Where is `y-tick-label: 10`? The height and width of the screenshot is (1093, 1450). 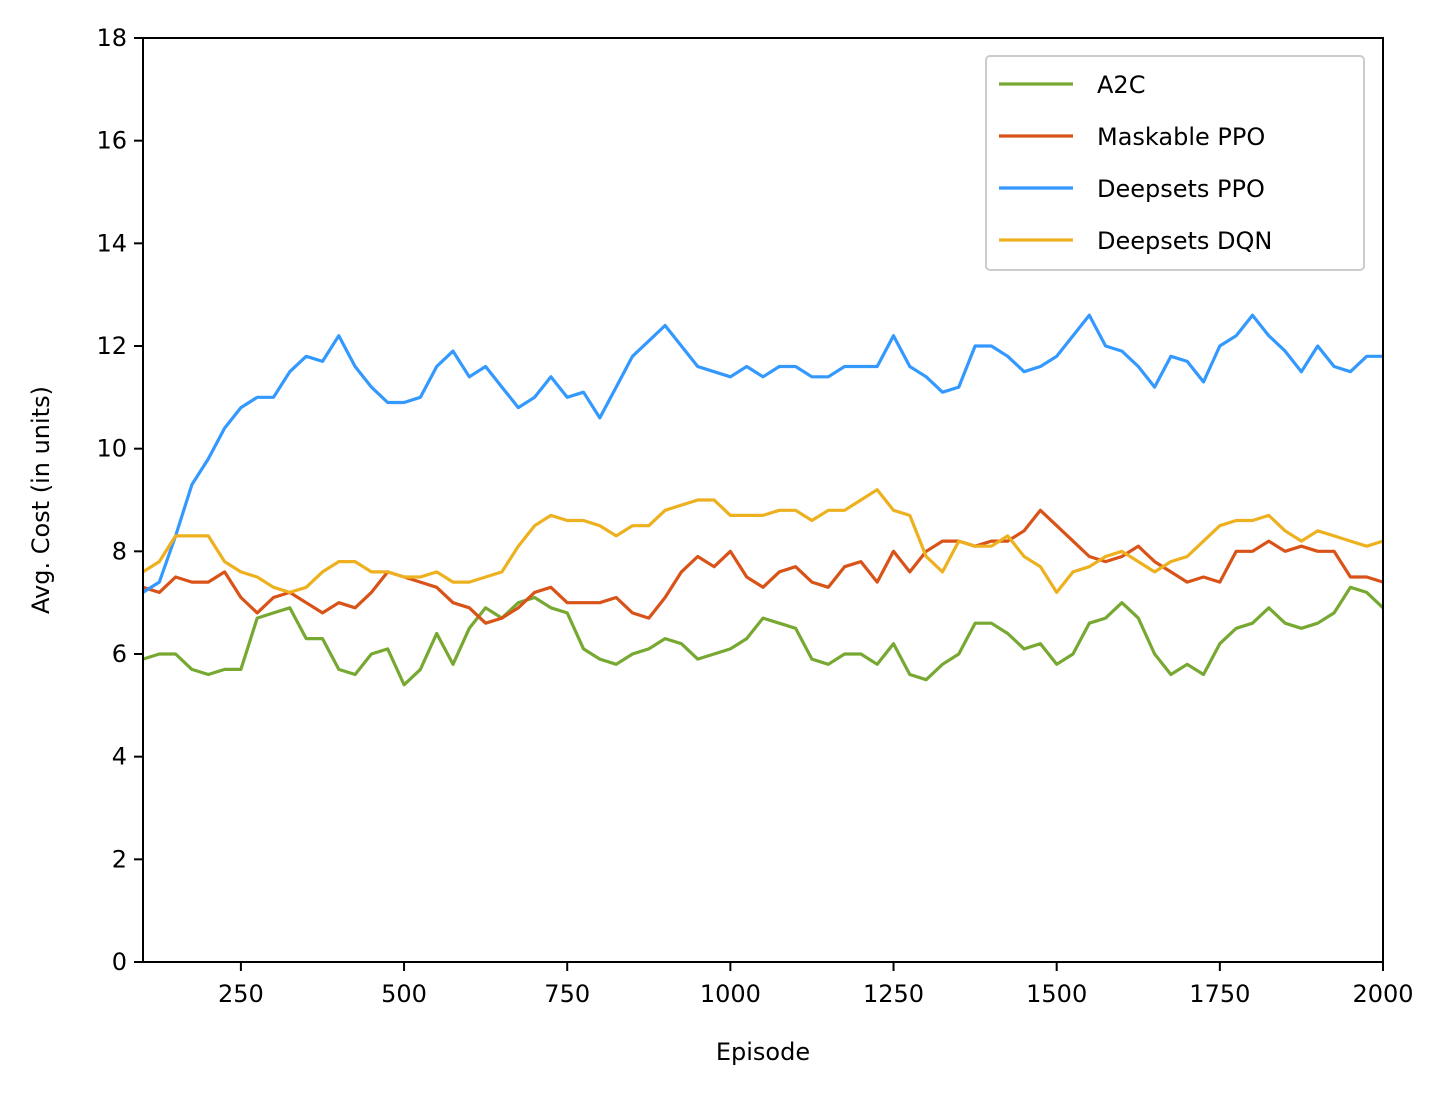 y-tick-label: 10 is located at coordinates (111, 449).